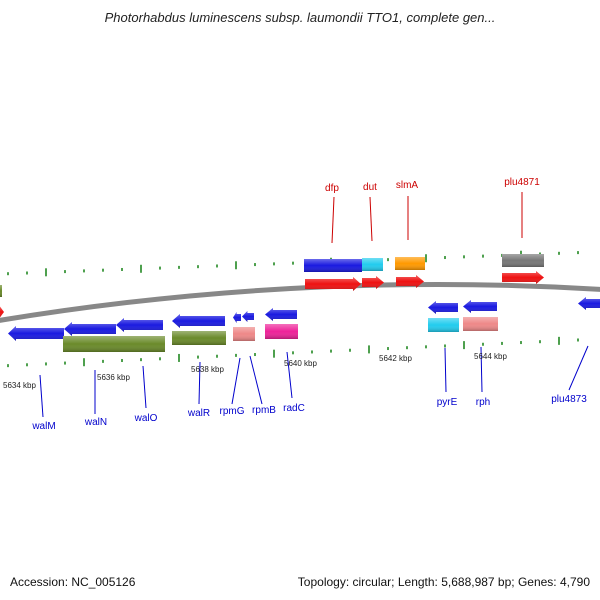 The image size is (600, 600). I want to click on kbp-label: 5642 kbp, so click(395, 358).